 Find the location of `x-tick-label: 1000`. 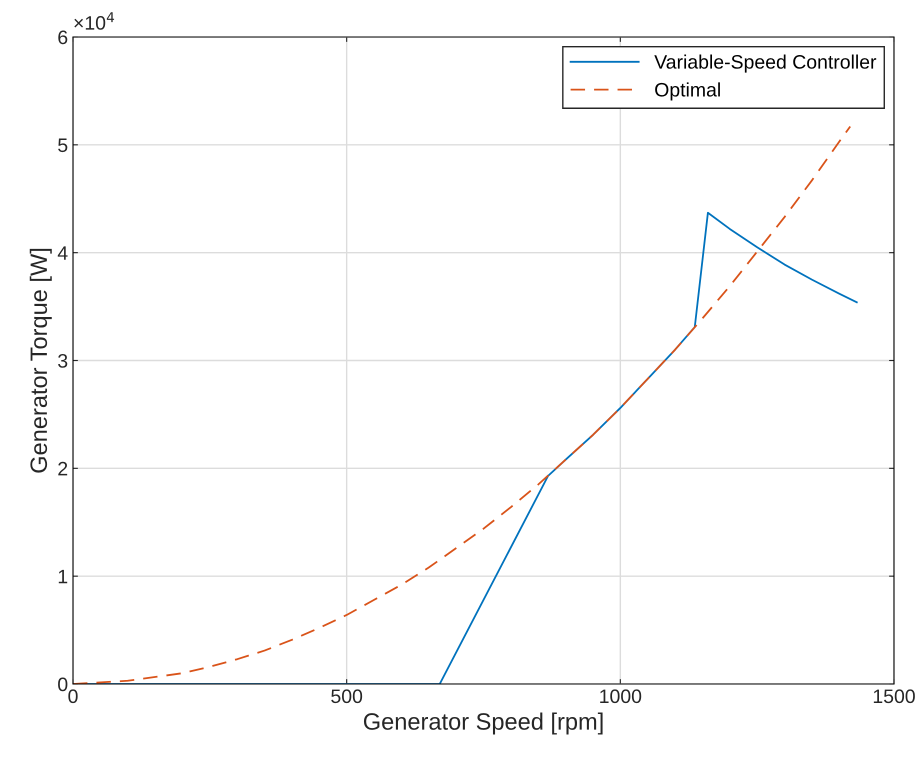

x-tick-label: 1000 is located at coordinates (621, 696).